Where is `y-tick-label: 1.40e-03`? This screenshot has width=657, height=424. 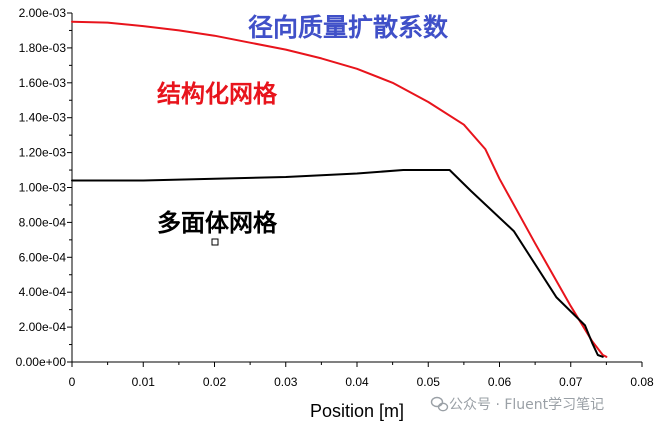 y-tick-label: 1.40e-03 is located at coordinates (43, 118).